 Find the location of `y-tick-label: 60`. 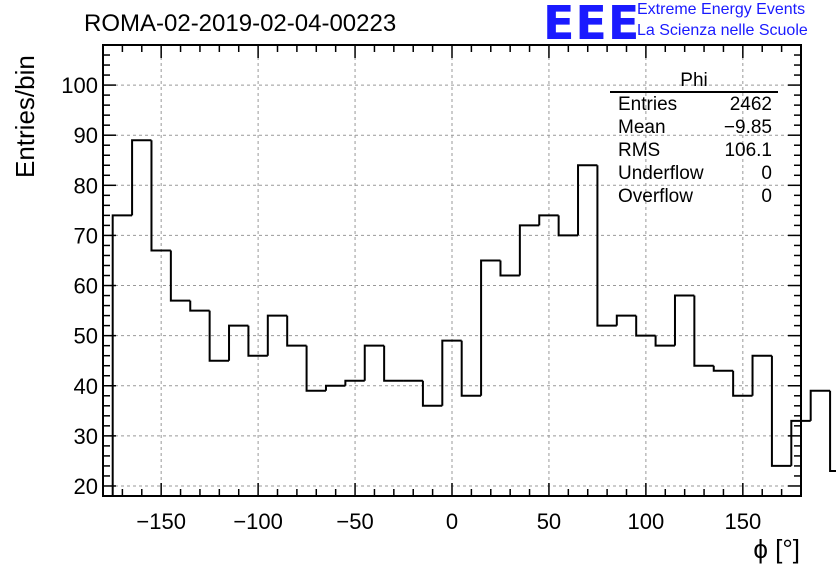

y-tick-label: 60 is located at coordinates (86, 286).